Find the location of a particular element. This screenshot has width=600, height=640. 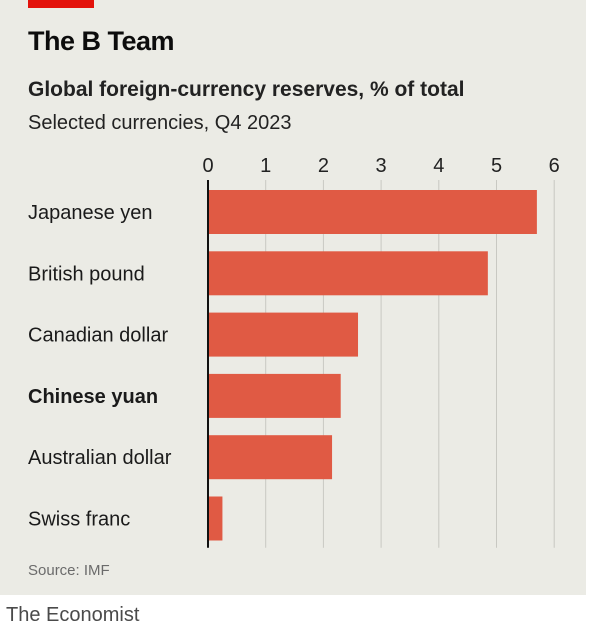

brand-tag is located at coordinates (61, 4).